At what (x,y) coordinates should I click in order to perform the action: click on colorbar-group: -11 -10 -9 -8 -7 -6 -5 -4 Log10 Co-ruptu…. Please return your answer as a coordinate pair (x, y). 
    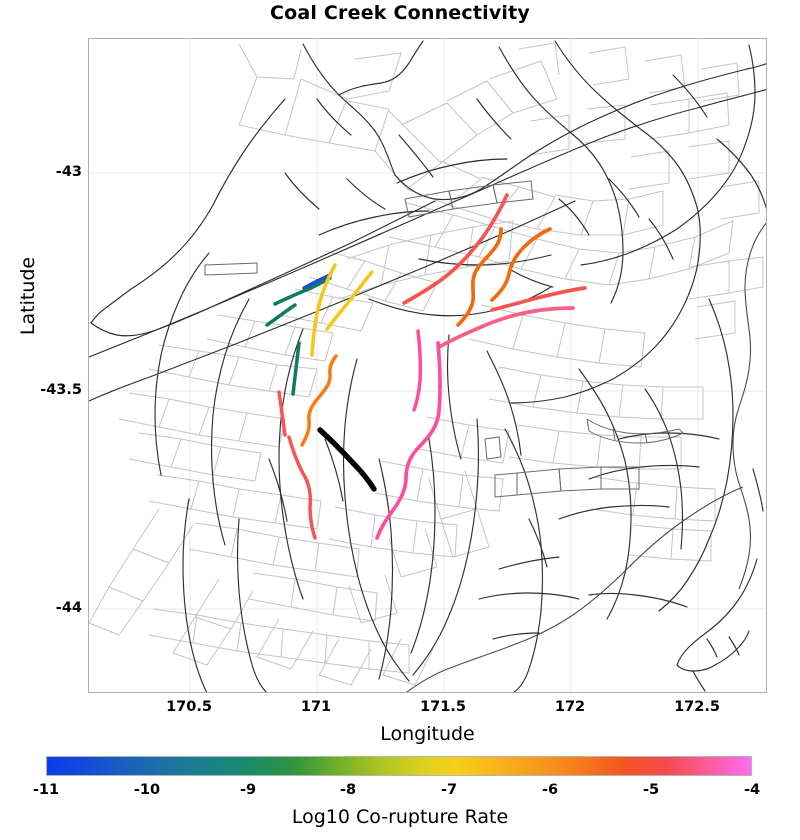
    Looking at the image, I should click on (400, 796).